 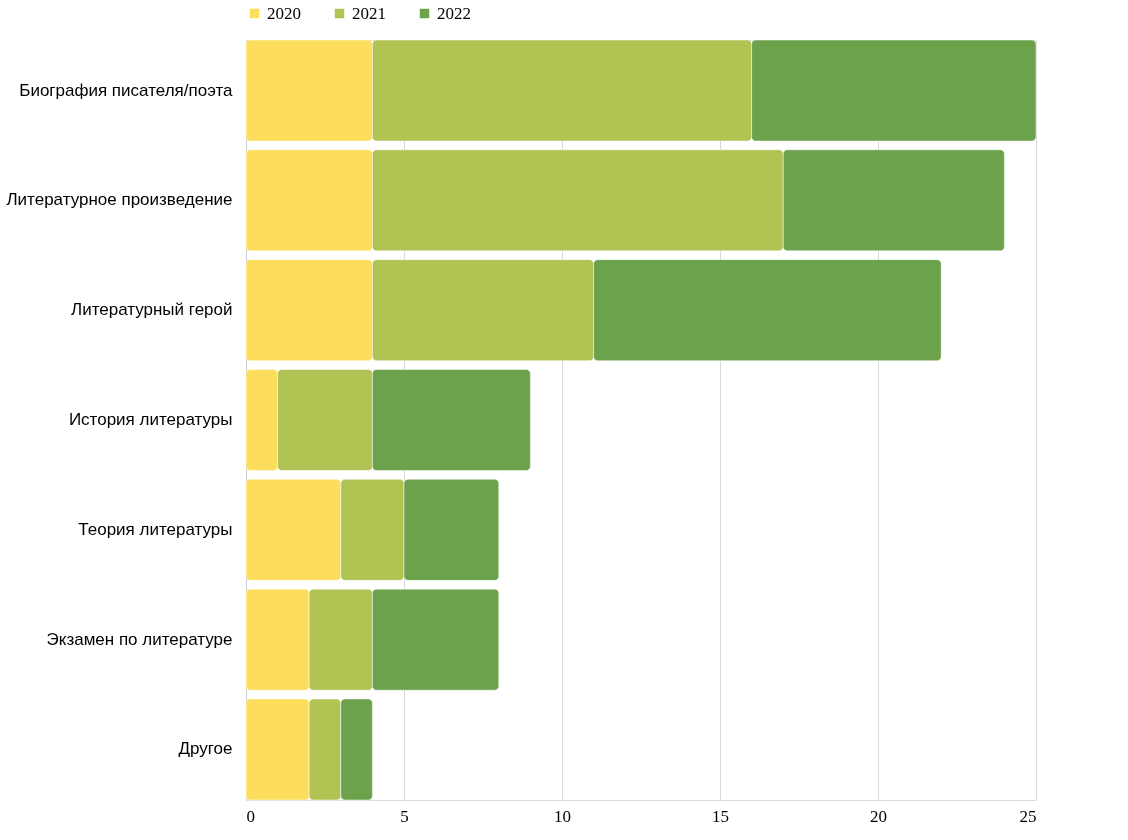 What do you see at coordinates (119, 200) in the screenshot?
I see `y-tick-label: Литературное произведение` at bounding box center [119, 200].